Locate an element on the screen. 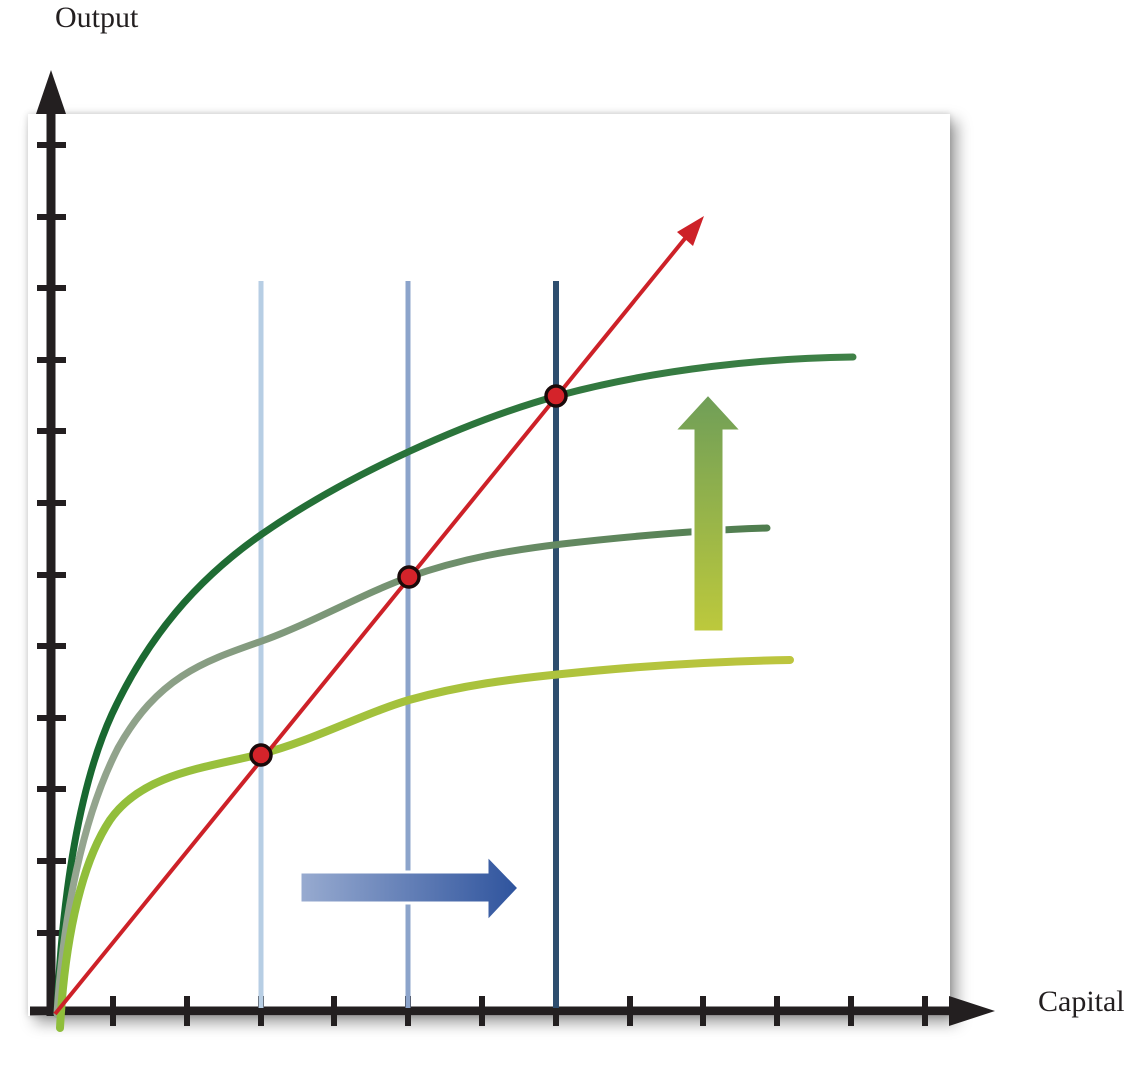 This screenshot has height=1068, width=1137. output-increase-up-arrow-icon is located at coordinates (708, 512).